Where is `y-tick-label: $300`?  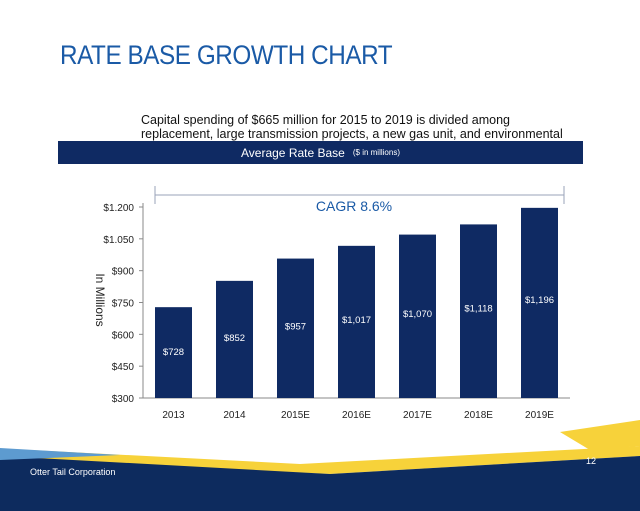
y-tick-label: $300 is located at coordinates (123, 399).